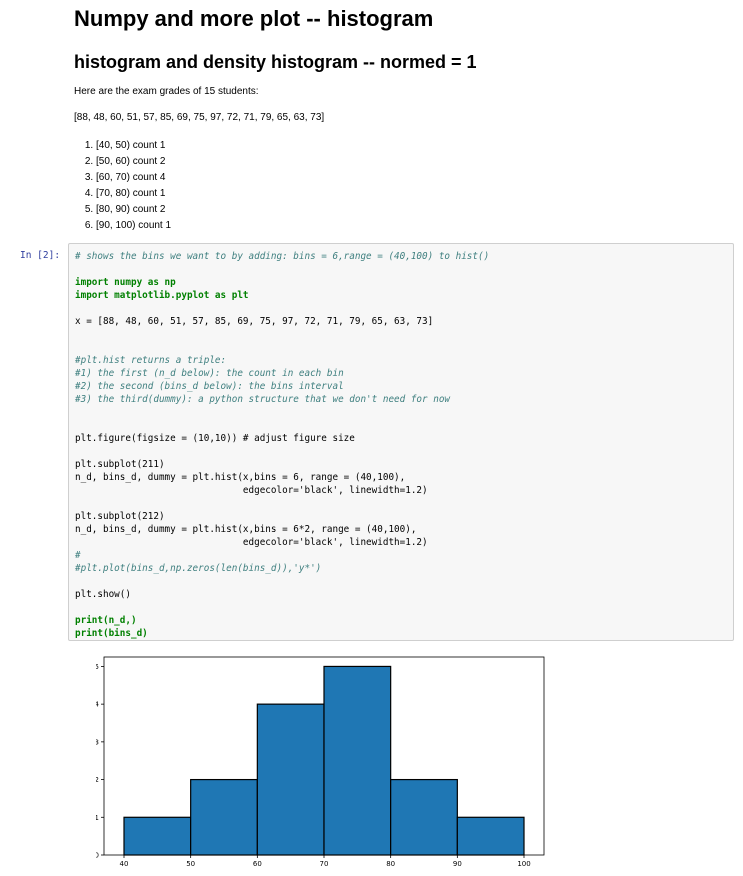  Describe the element at coordinates (133, 194) in the screenshot. I see `list-item: [70, 80) count 1` at that location.